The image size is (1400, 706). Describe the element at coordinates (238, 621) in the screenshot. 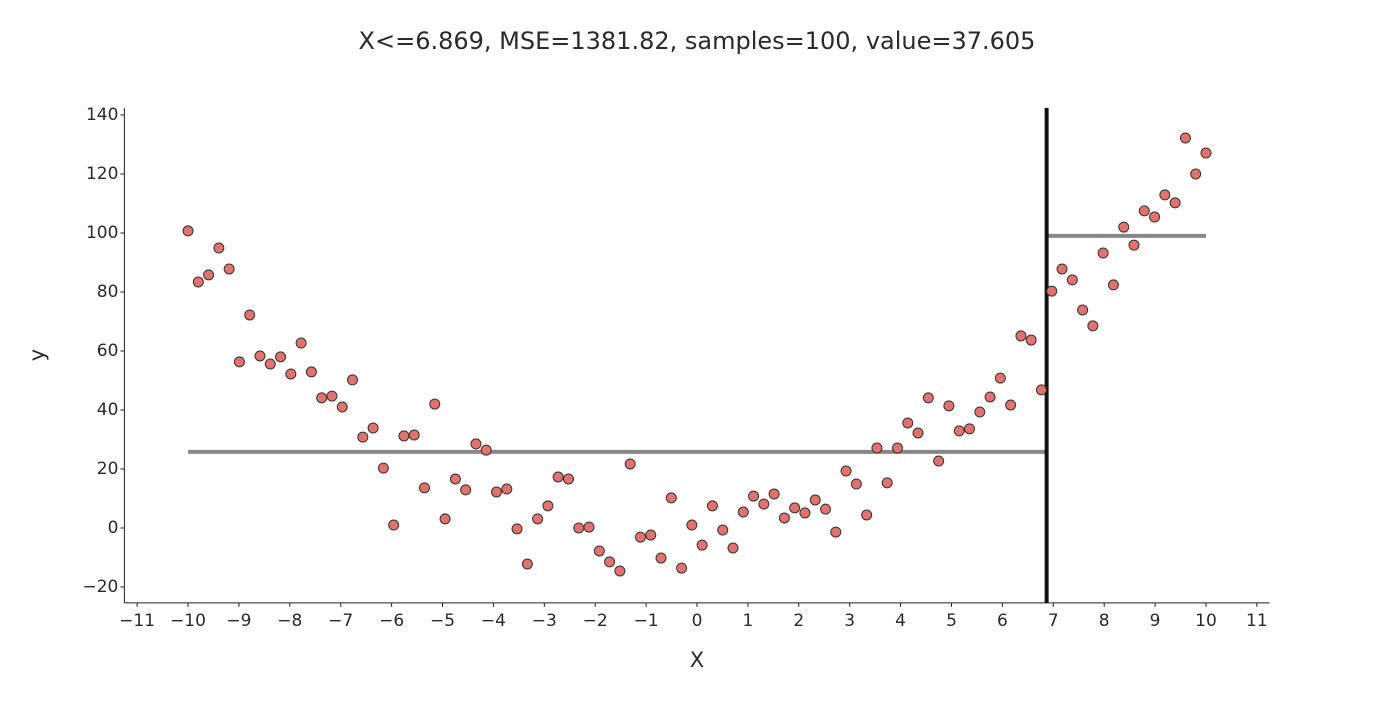

I see `x-tick-label: −9` at that location.